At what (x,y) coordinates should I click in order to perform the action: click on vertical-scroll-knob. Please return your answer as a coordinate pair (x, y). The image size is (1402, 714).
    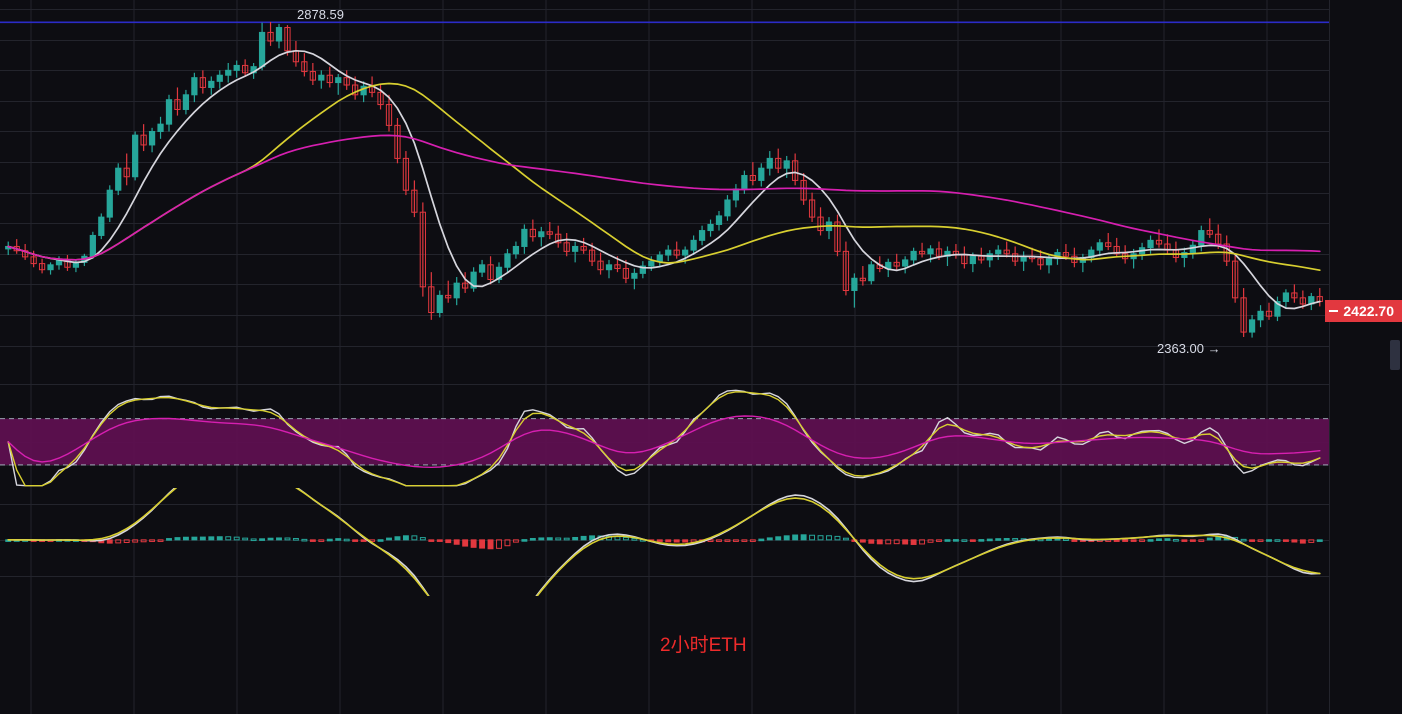
    Looking at the image, I should click on (1395, 355).